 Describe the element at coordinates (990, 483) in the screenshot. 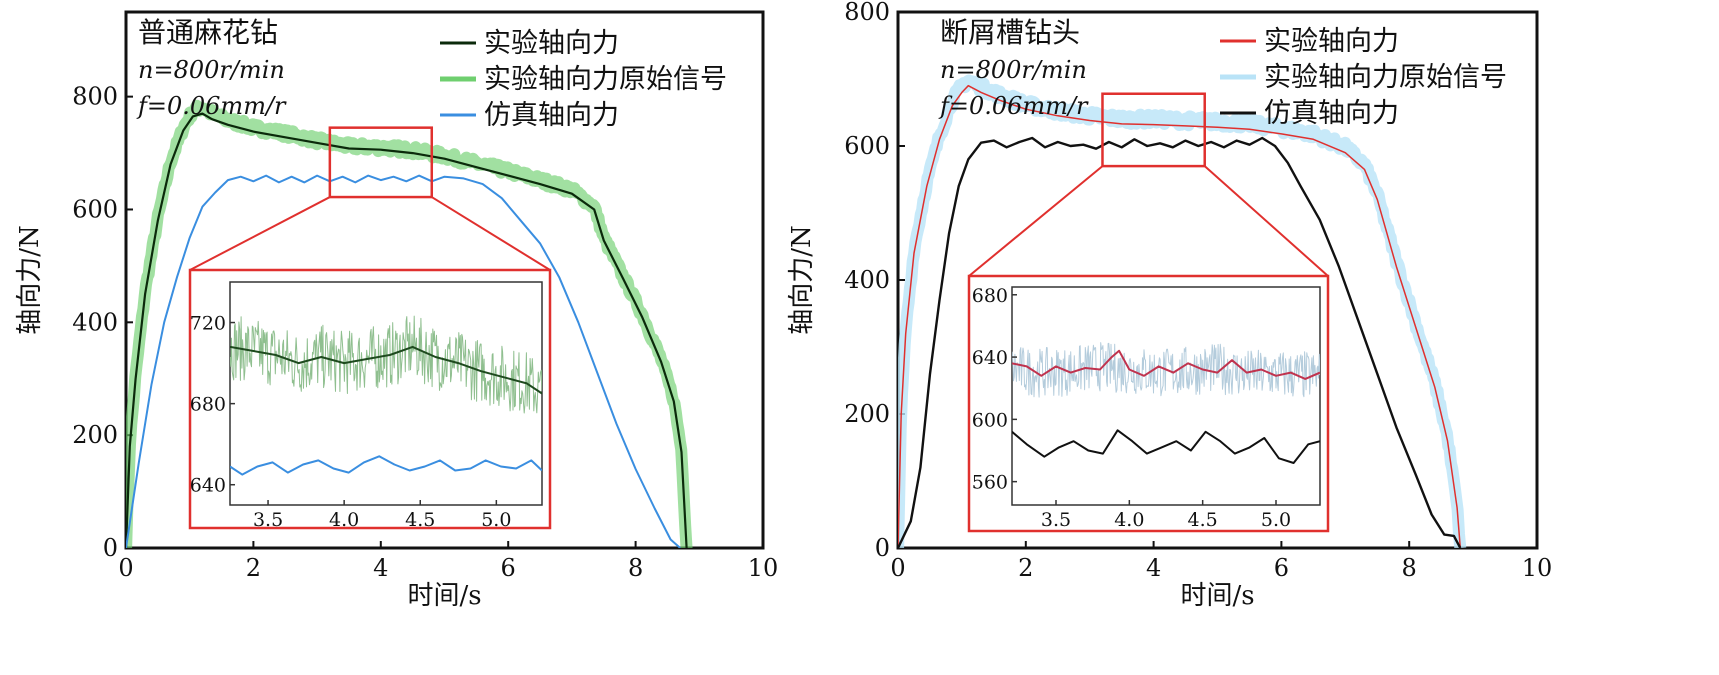

I see `inset-y-tick-label: 560` at that location.